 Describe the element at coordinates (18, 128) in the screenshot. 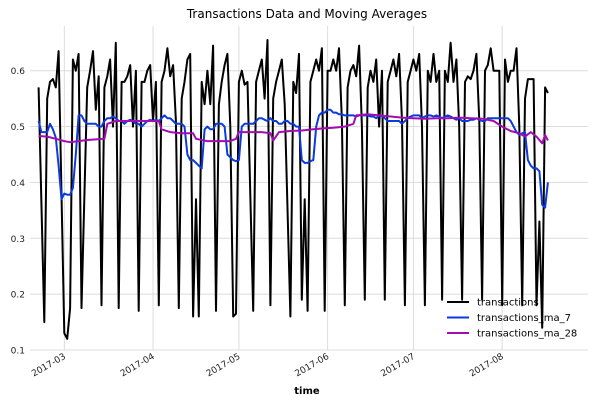

I see `y-tick-label: 0.5` at that location.